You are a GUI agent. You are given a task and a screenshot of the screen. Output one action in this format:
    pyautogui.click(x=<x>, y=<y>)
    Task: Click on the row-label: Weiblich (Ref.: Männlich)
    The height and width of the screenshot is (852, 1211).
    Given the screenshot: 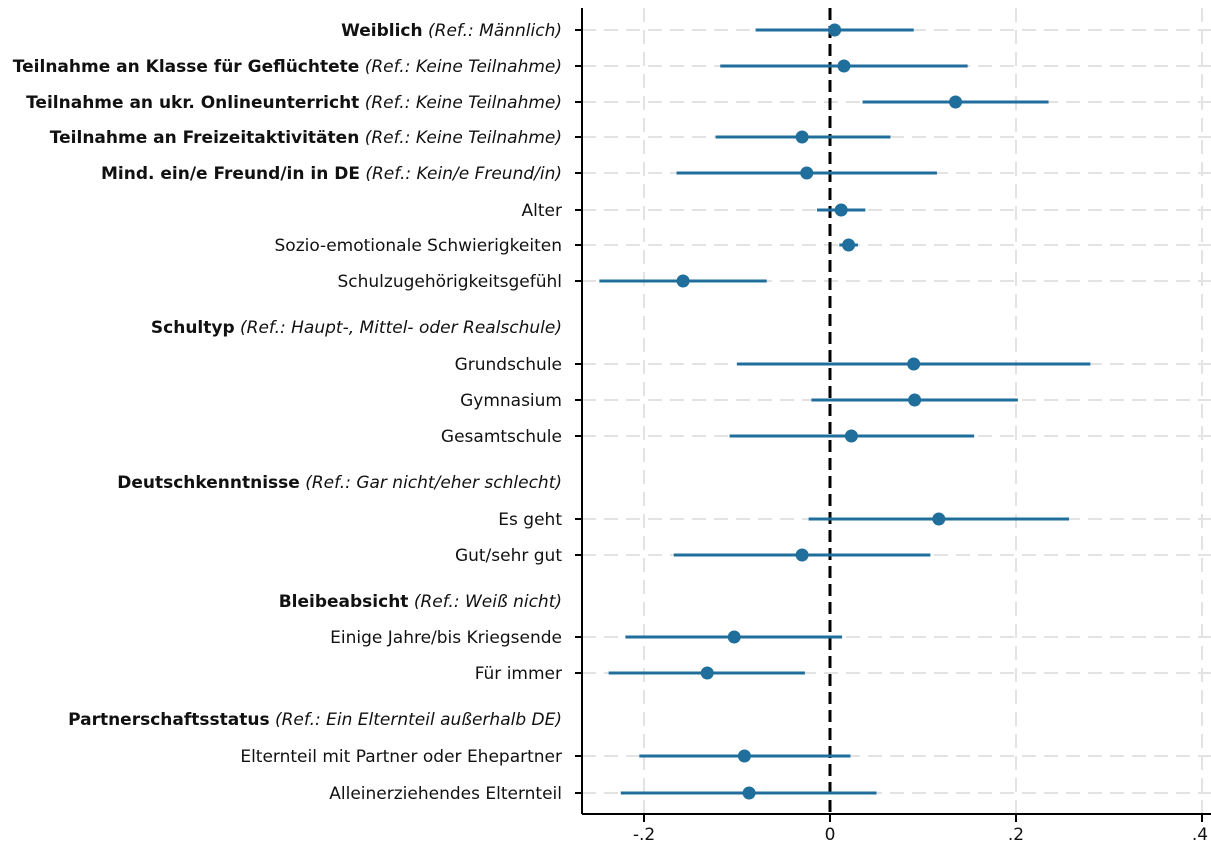 What is the action you would take?
    pyautogui.click(x=451, y=31)
    